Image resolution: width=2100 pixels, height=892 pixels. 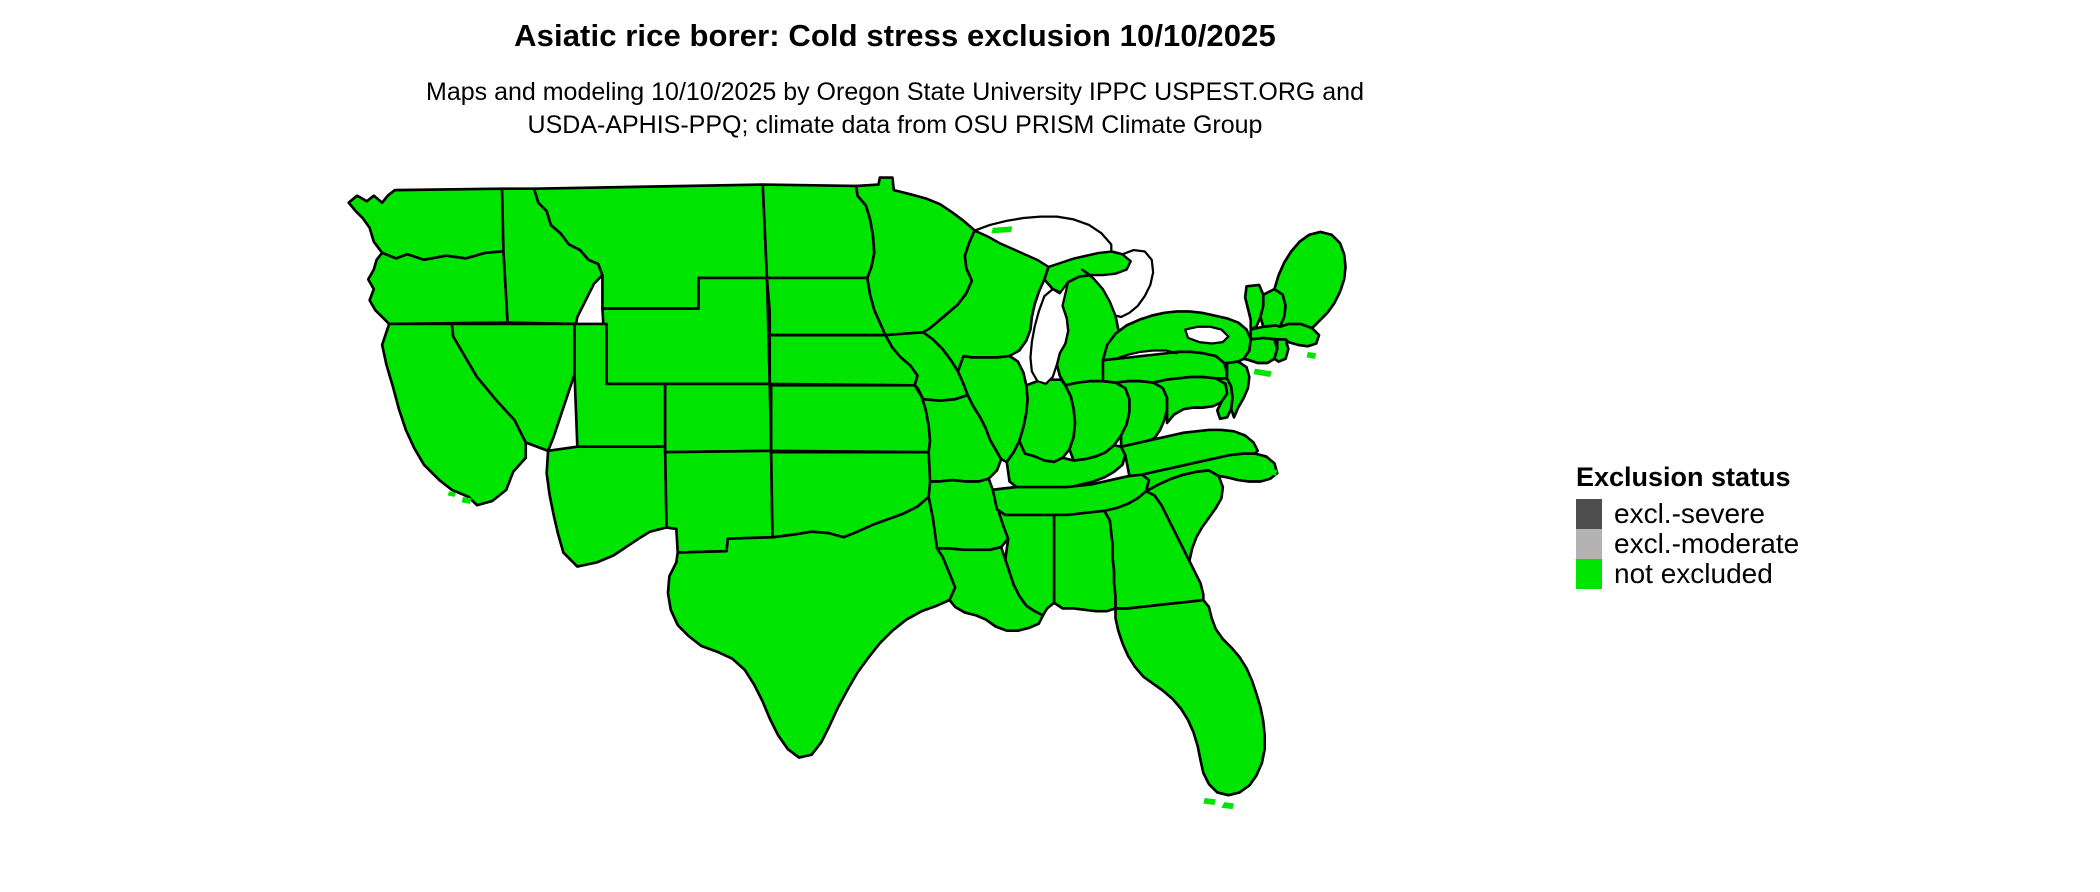 What do you see at coordinates (958, 433) in the screenshot?
I see `state-missouri` at bounding box center [958, 433].